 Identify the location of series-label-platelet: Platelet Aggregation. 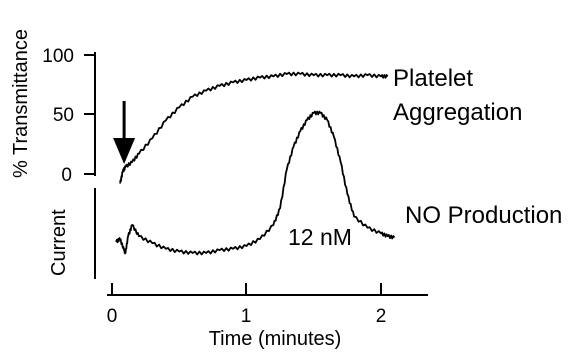
(457, 95).